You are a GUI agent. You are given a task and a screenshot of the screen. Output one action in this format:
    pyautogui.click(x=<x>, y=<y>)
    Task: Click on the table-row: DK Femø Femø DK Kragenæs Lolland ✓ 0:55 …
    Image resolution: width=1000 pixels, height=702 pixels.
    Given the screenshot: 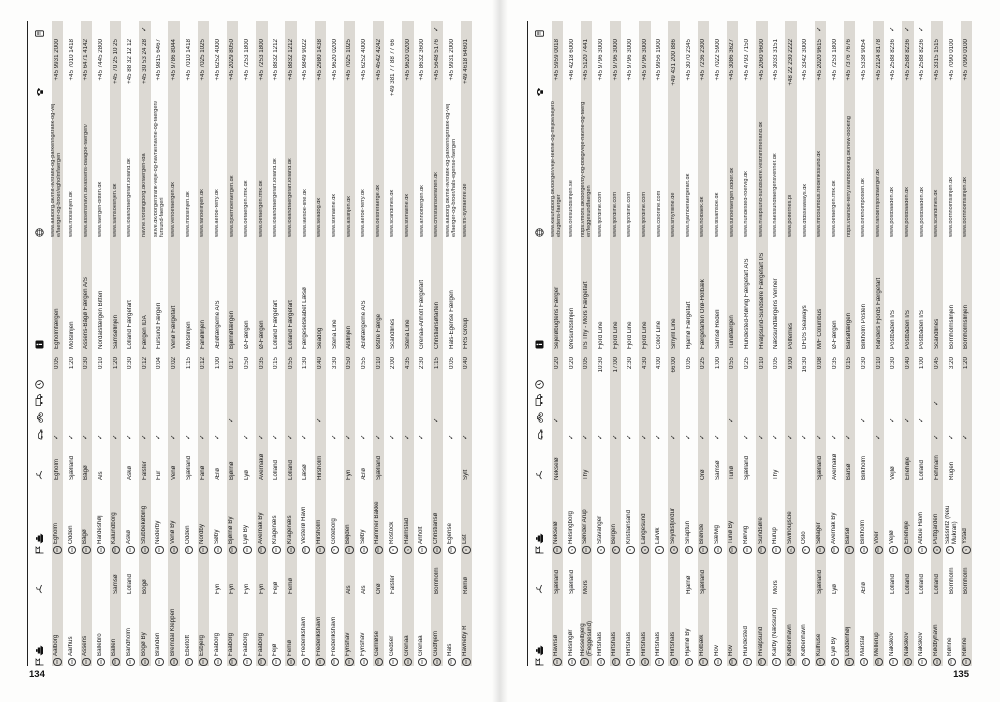 What is the action you would take?
    pyautogui.click(x=291, y=343)
    